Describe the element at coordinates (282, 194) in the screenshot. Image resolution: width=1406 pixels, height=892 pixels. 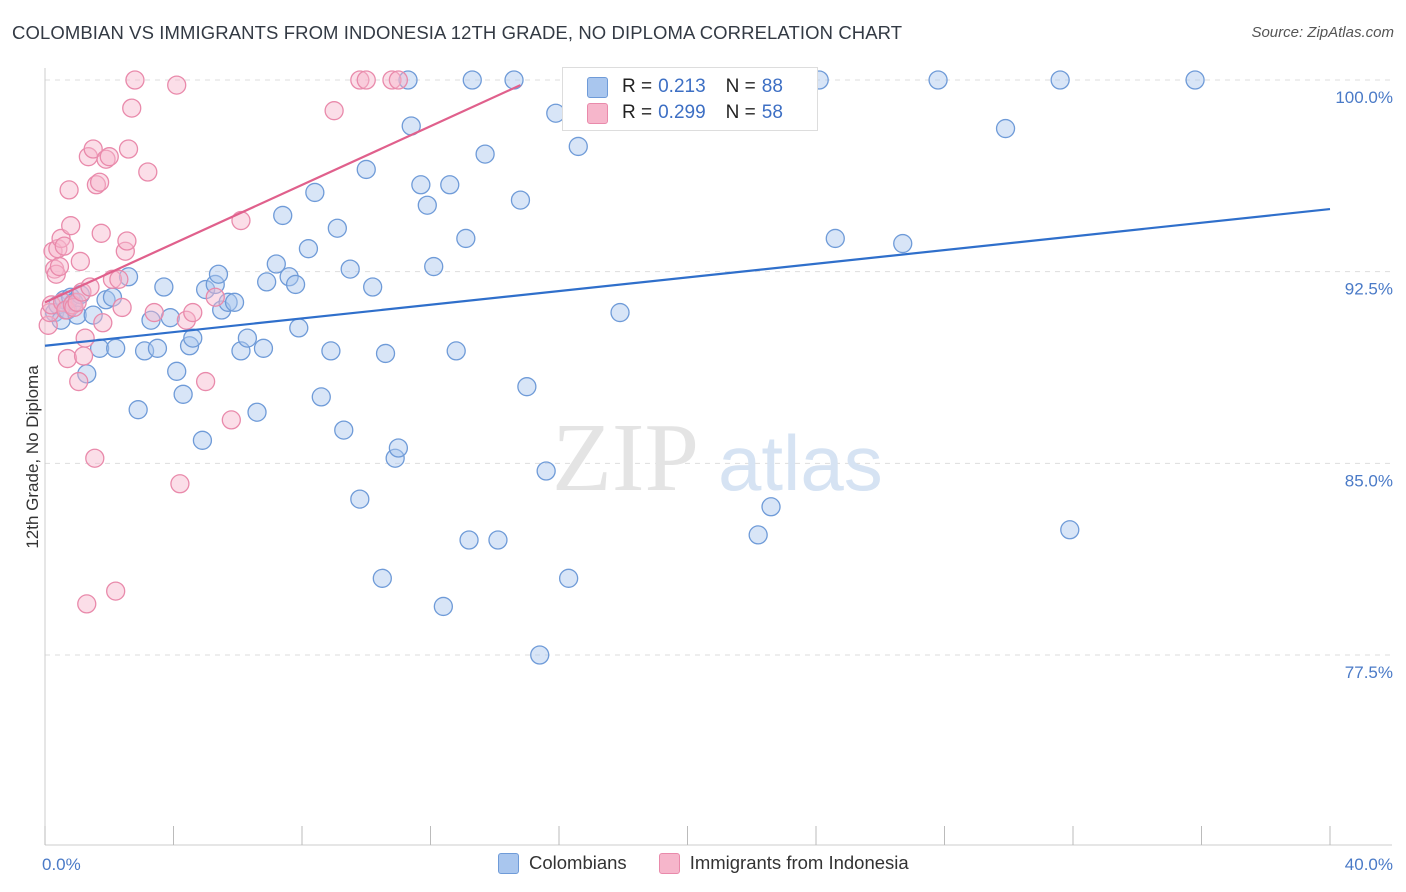
I see `indonesia-trendline` at that location.